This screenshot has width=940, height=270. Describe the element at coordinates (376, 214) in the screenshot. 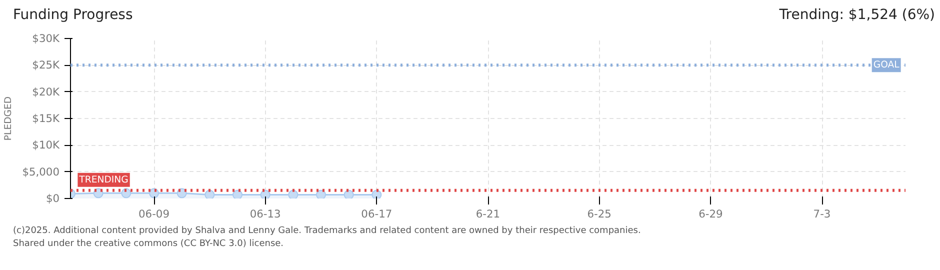

I see `x-tick-label: 06-17` at that location.